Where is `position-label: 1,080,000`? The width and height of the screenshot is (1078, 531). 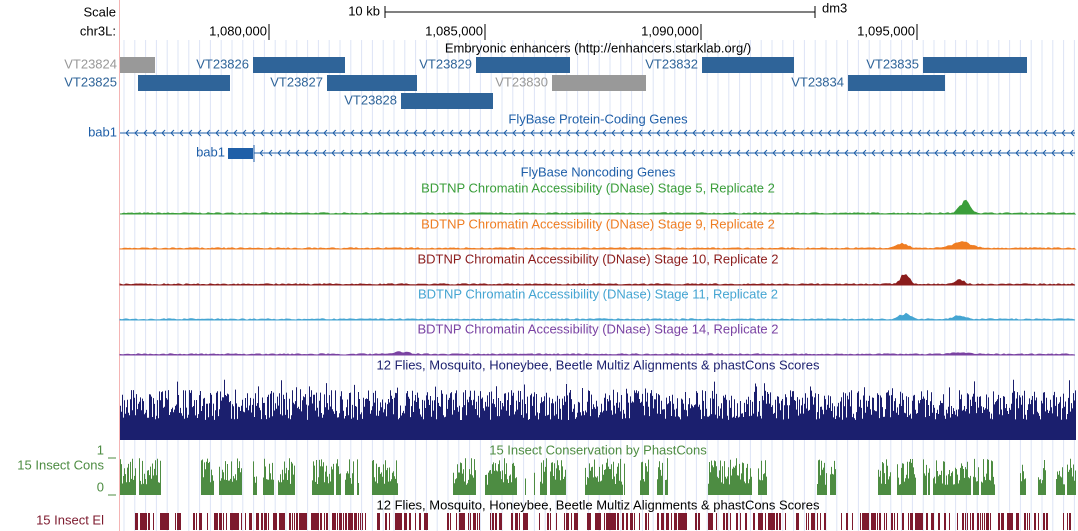 position-label: 1,080,000 is located at coordinates (238, 30).